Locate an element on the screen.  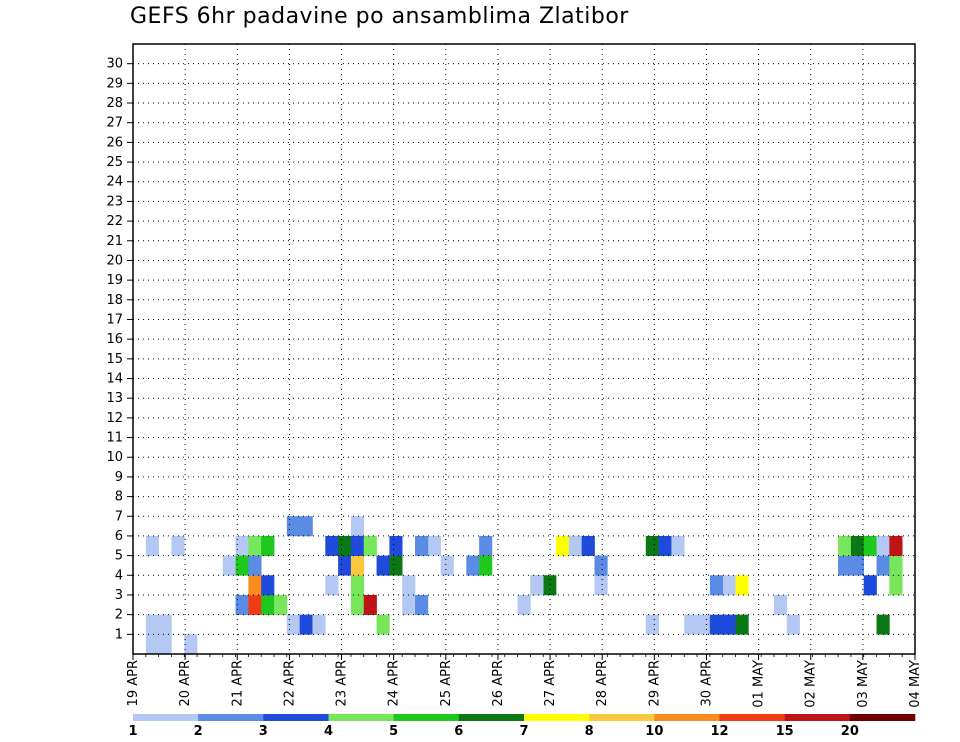
x-tick-label: 21 APR is located at coordinates (237, 683).